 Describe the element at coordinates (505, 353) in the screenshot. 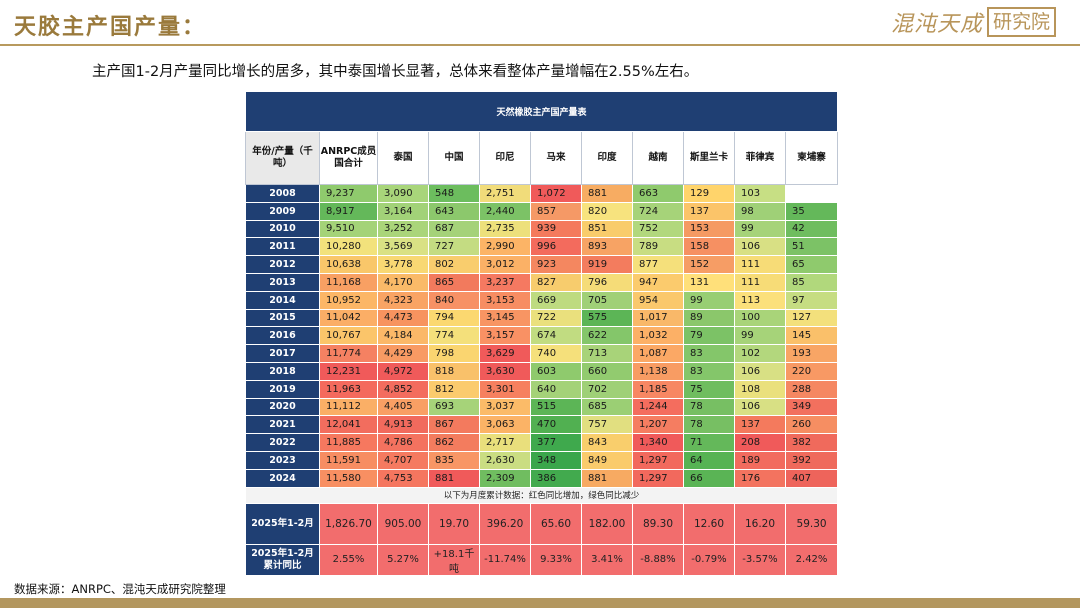

I see `value-cell: 3,629` at that location.